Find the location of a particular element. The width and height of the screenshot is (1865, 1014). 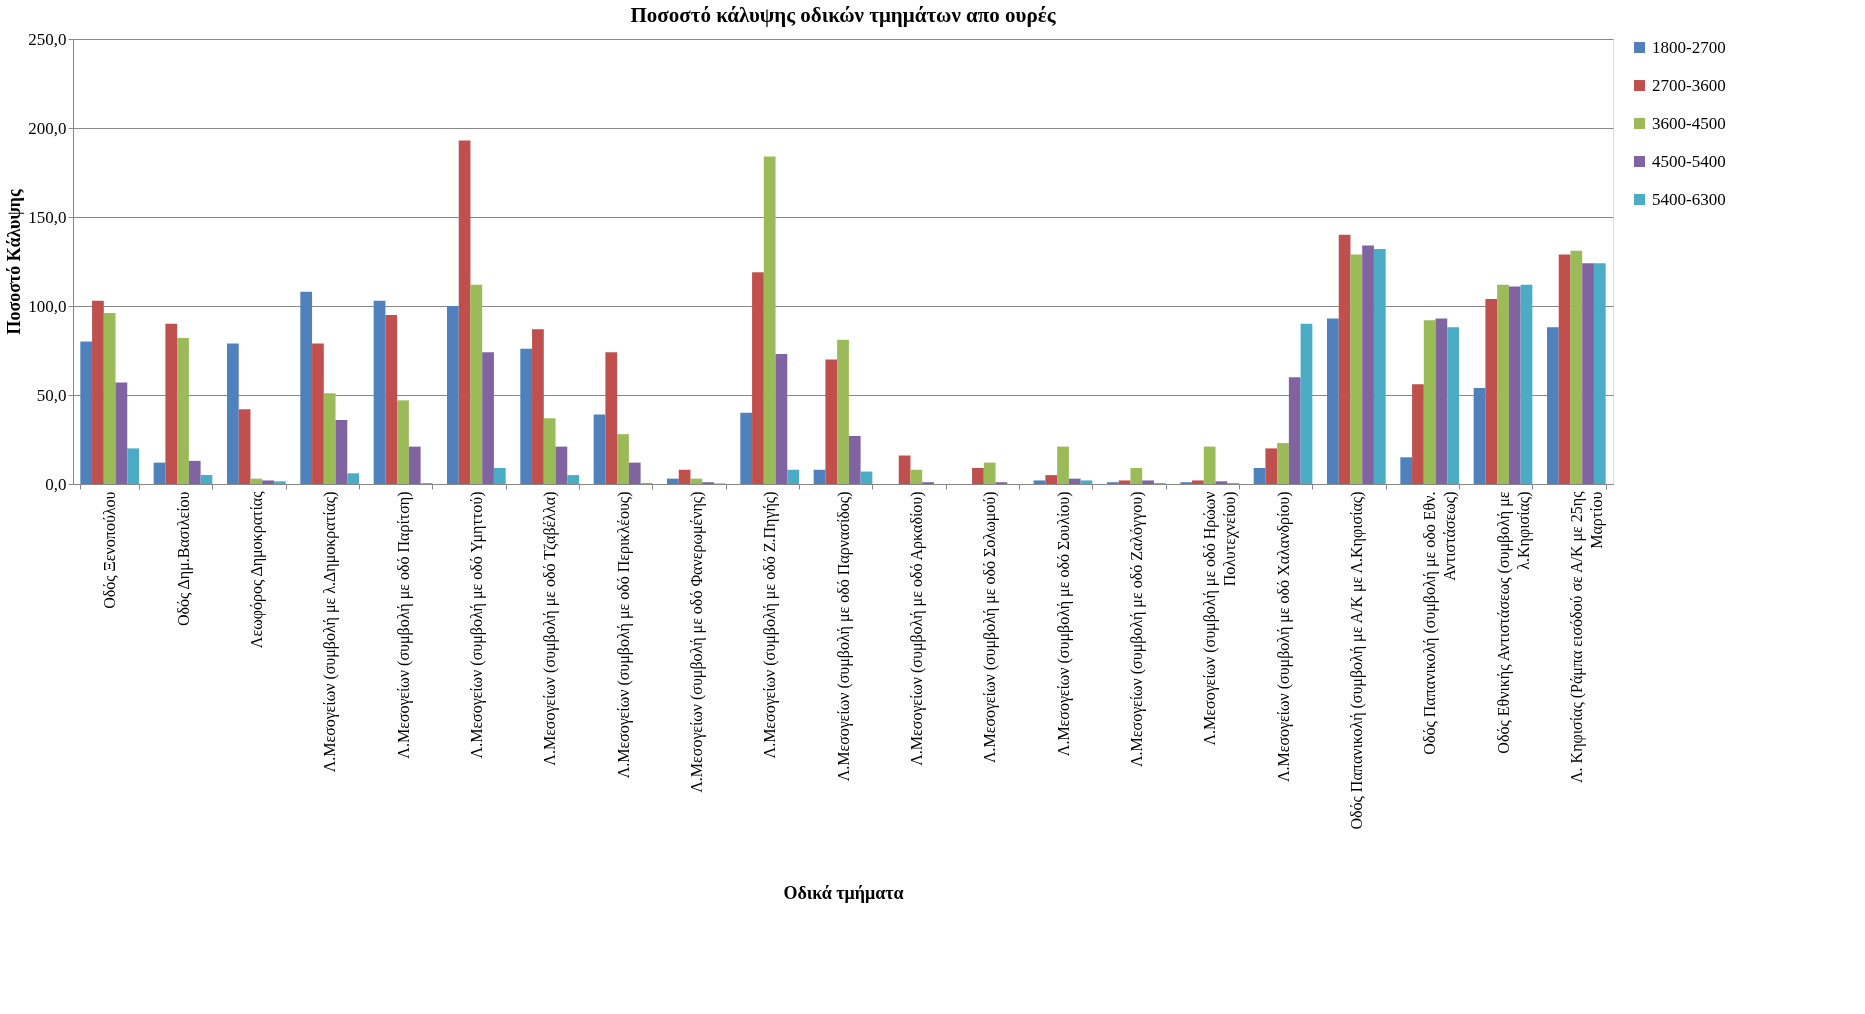

chart-title: Ποσοστό κάλυψης οδικών τμημάτων απο ουρές is located at coordinates (843, 15).